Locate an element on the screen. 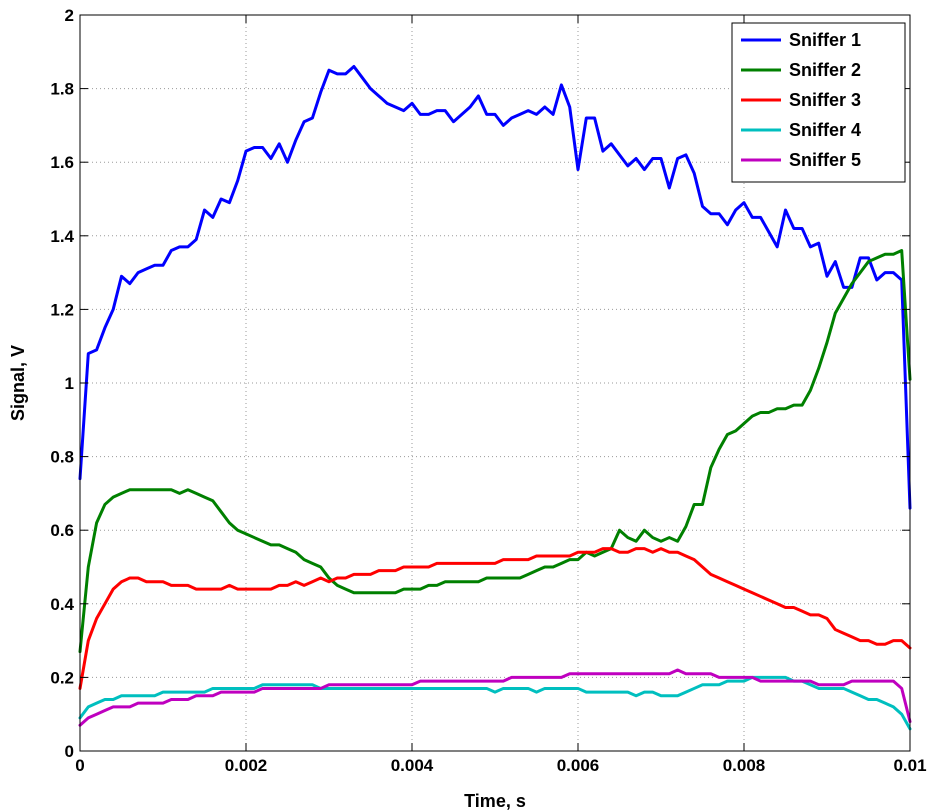 The image size is (927, 812). x-tick-label: 0 is located at coordinates (79, 765).